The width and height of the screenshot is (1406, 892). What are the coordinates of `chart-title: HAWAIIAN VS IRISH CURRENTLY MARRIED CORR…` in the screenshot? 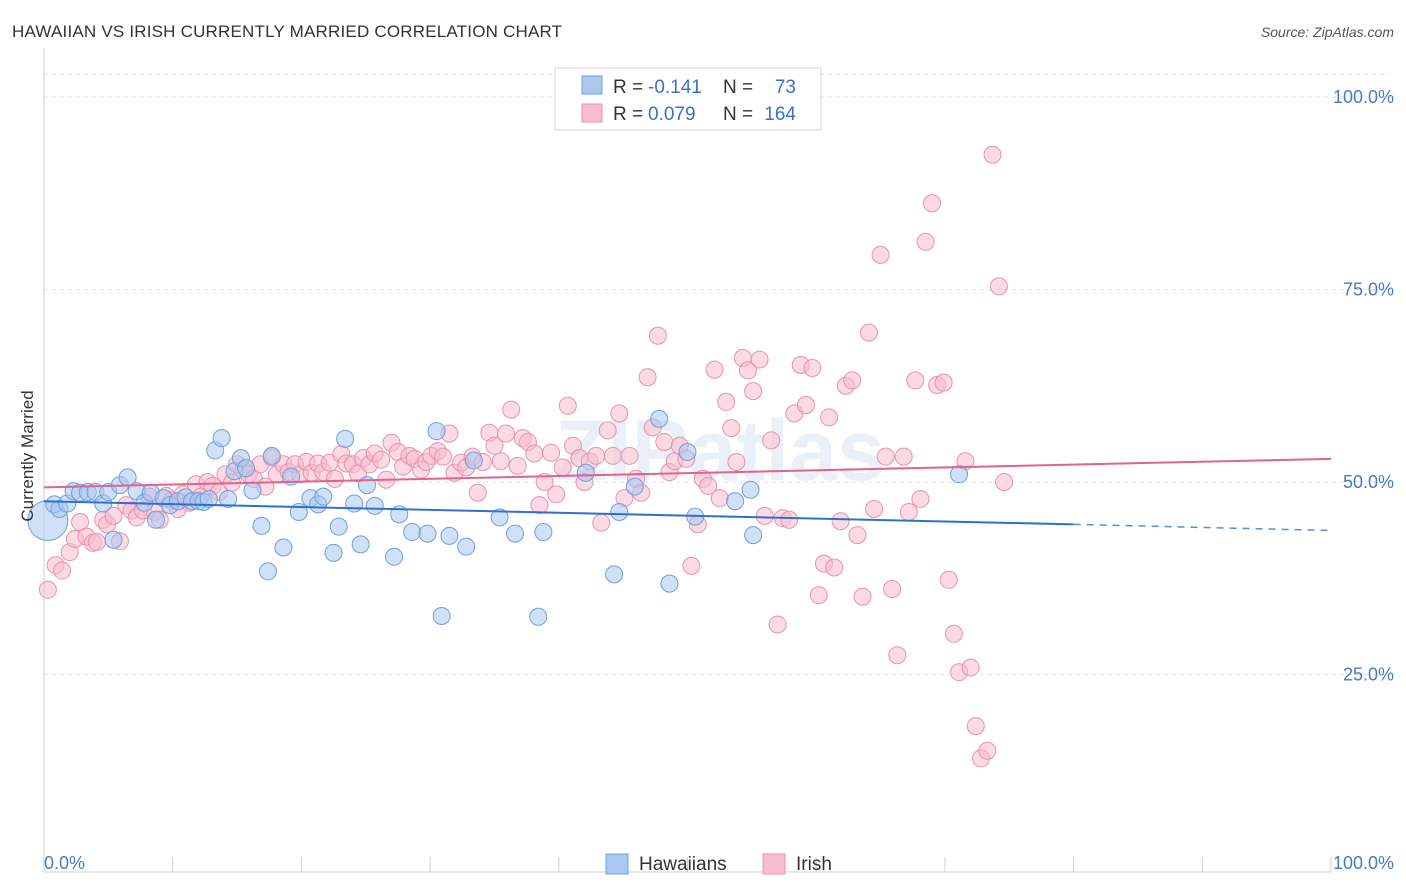 It's located at (287, 31).